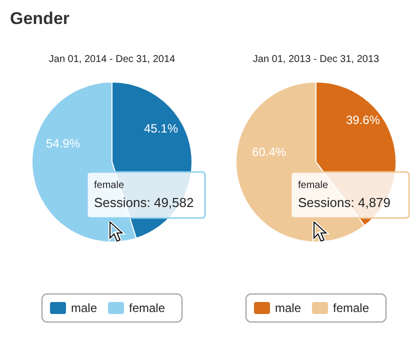 The height and width of the screenshot is (338, 412). What do you see at coordinates (63, 143) in the screenshot?
I see `data-label: 54.9%` at bounding box center [63, 143].